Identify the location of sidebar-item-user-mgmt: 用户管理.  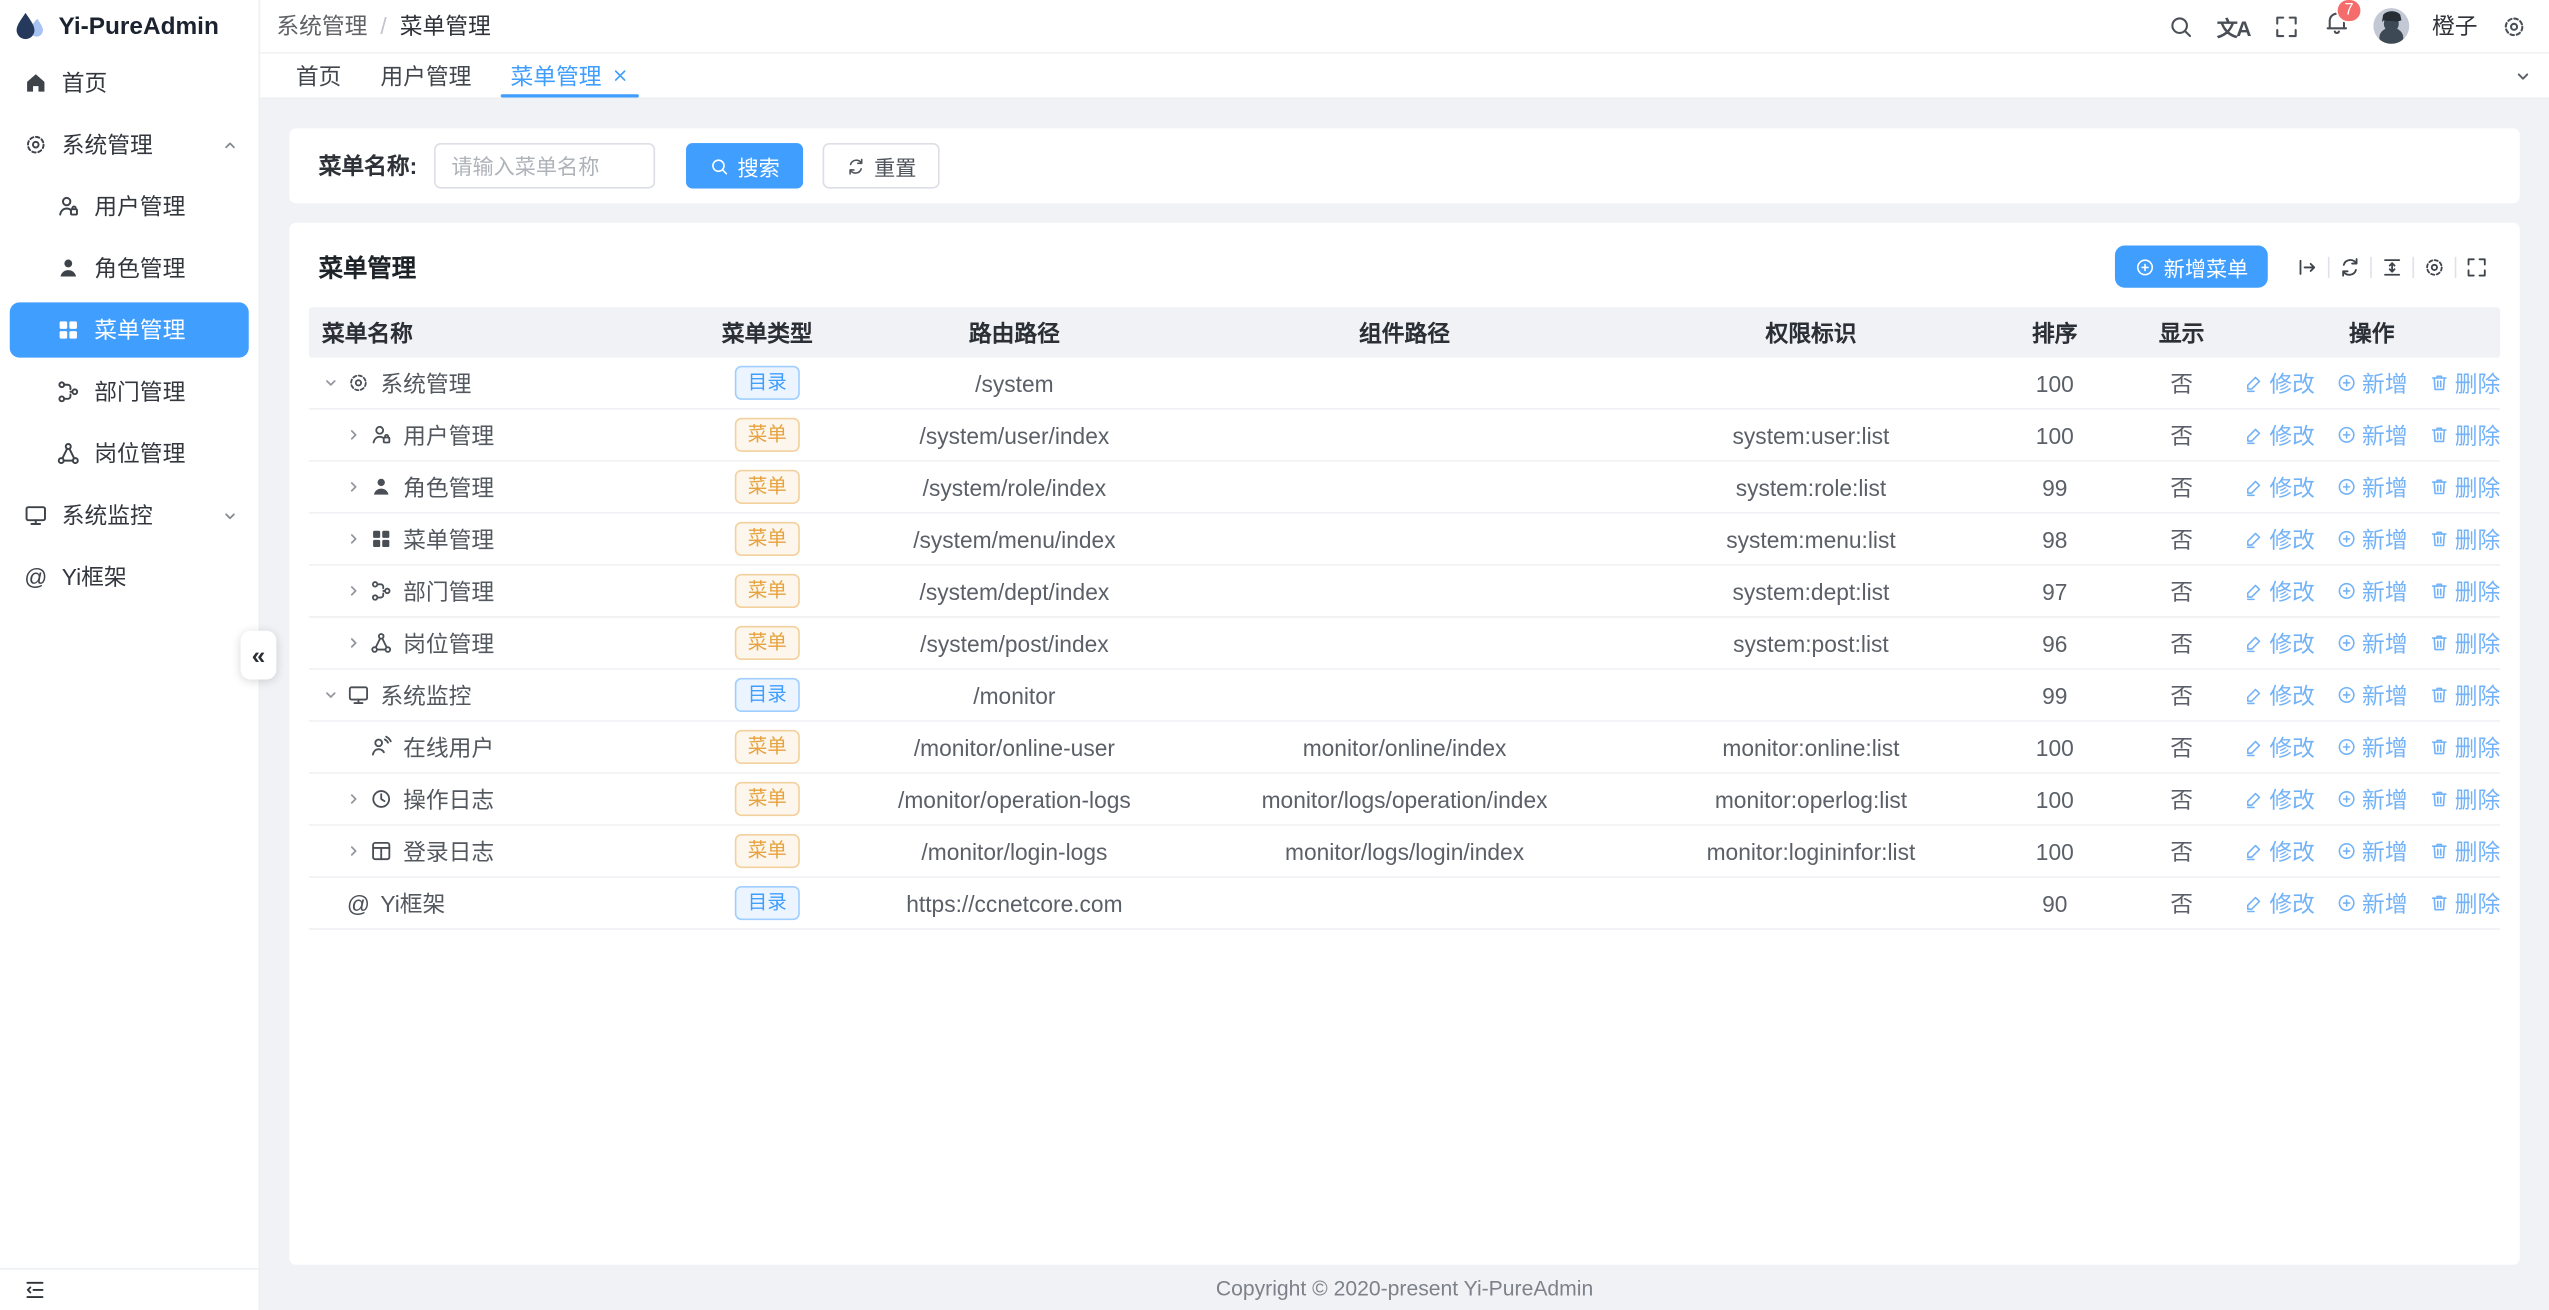
(129, 206).